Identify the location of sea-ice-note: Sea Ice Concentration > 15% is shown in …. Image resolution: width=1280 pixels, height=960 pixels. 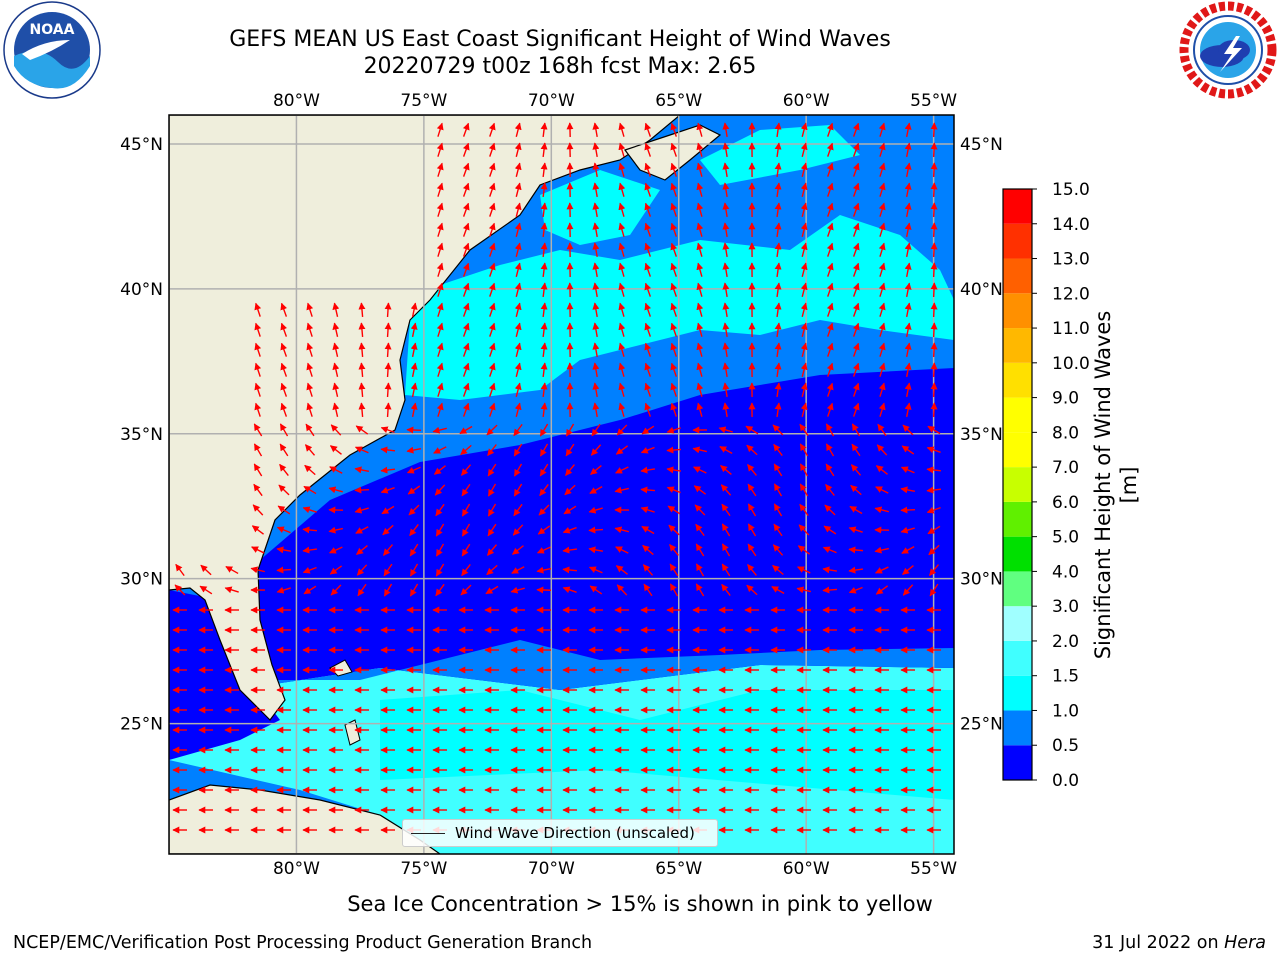
(640, 904).